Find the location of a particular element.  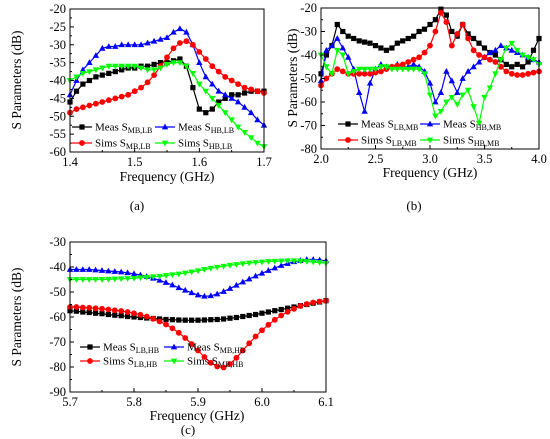

legend-item-meas-s-mb-hb: Meas SMB,HB is located at coordinates (204, 349).